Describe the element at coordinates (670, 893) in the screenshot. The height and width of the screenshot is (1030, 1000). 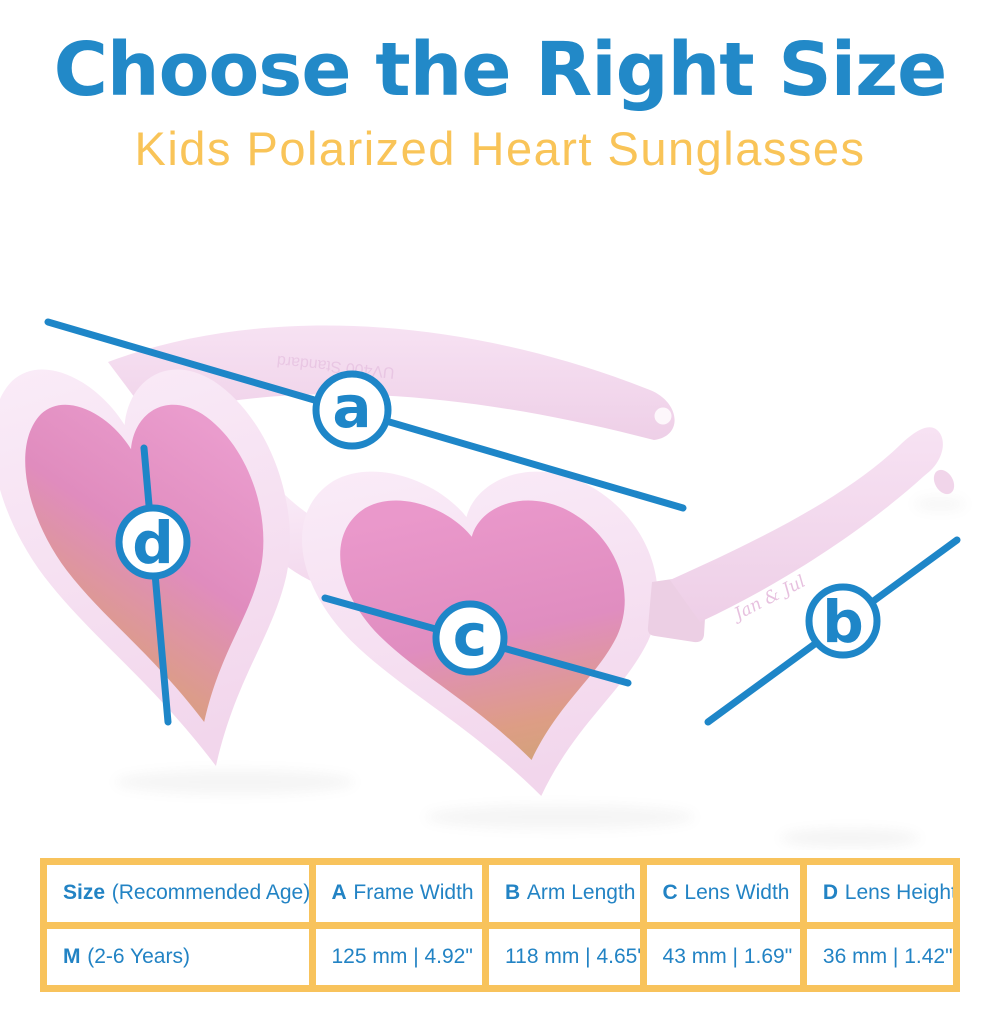
I see `table-header-lens-width-bold: C` at that location.